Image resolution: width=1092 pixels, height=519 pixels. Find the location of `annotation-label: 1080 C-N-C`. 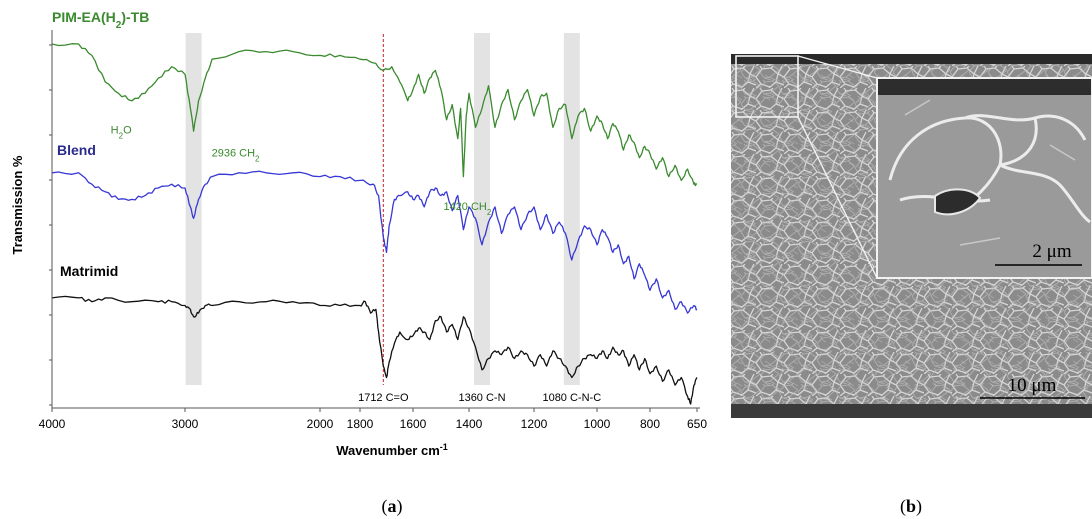

annotation-label: 1080 C-N-C is located at coordinates (571, 398).